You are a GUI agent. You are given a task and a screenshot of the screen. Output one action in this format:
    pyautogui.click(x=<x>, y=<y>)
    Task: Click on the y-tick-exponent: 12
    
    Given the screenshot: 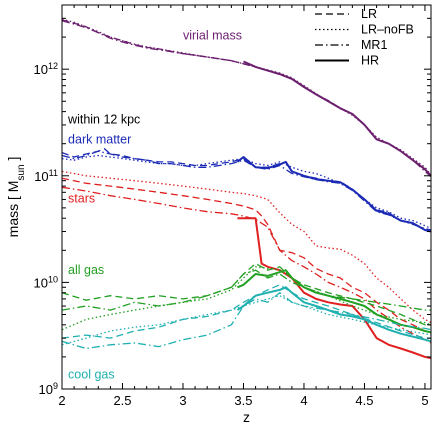 What is the action you would take?
    pyautogui.click(x=53, y=66)
    